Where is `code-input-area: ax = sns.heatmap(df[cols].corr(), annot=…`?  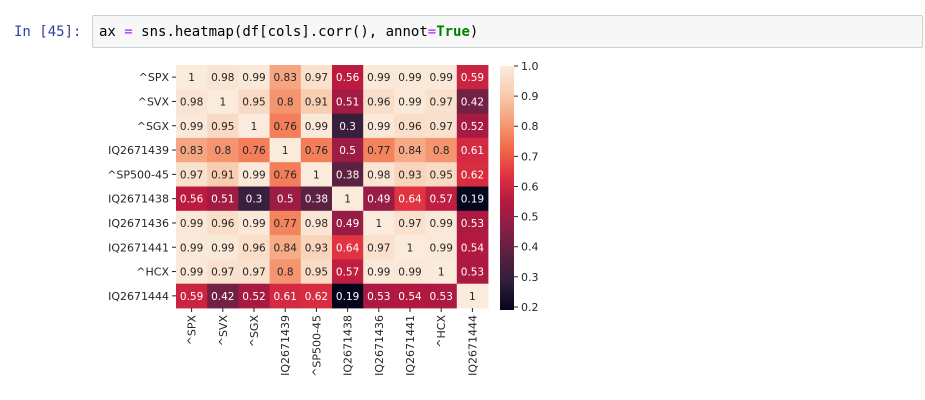
code-input-area: ax = sns.heatmap(df[cols].corr(), annot=… is located at coordinates (507, 31).